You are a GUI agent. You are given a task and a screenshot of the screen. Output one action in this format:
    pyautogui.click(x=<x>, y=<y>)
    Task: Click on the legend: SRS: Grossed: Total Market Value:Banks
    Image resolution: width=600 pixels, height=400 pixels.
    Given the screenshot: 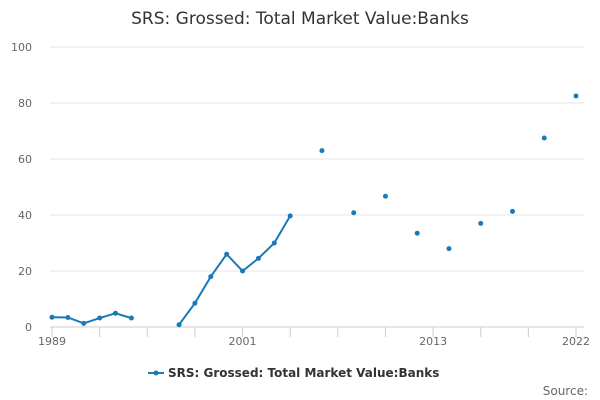 What is the action you would take?
    pyautogui.click(x=293, y=373)
    